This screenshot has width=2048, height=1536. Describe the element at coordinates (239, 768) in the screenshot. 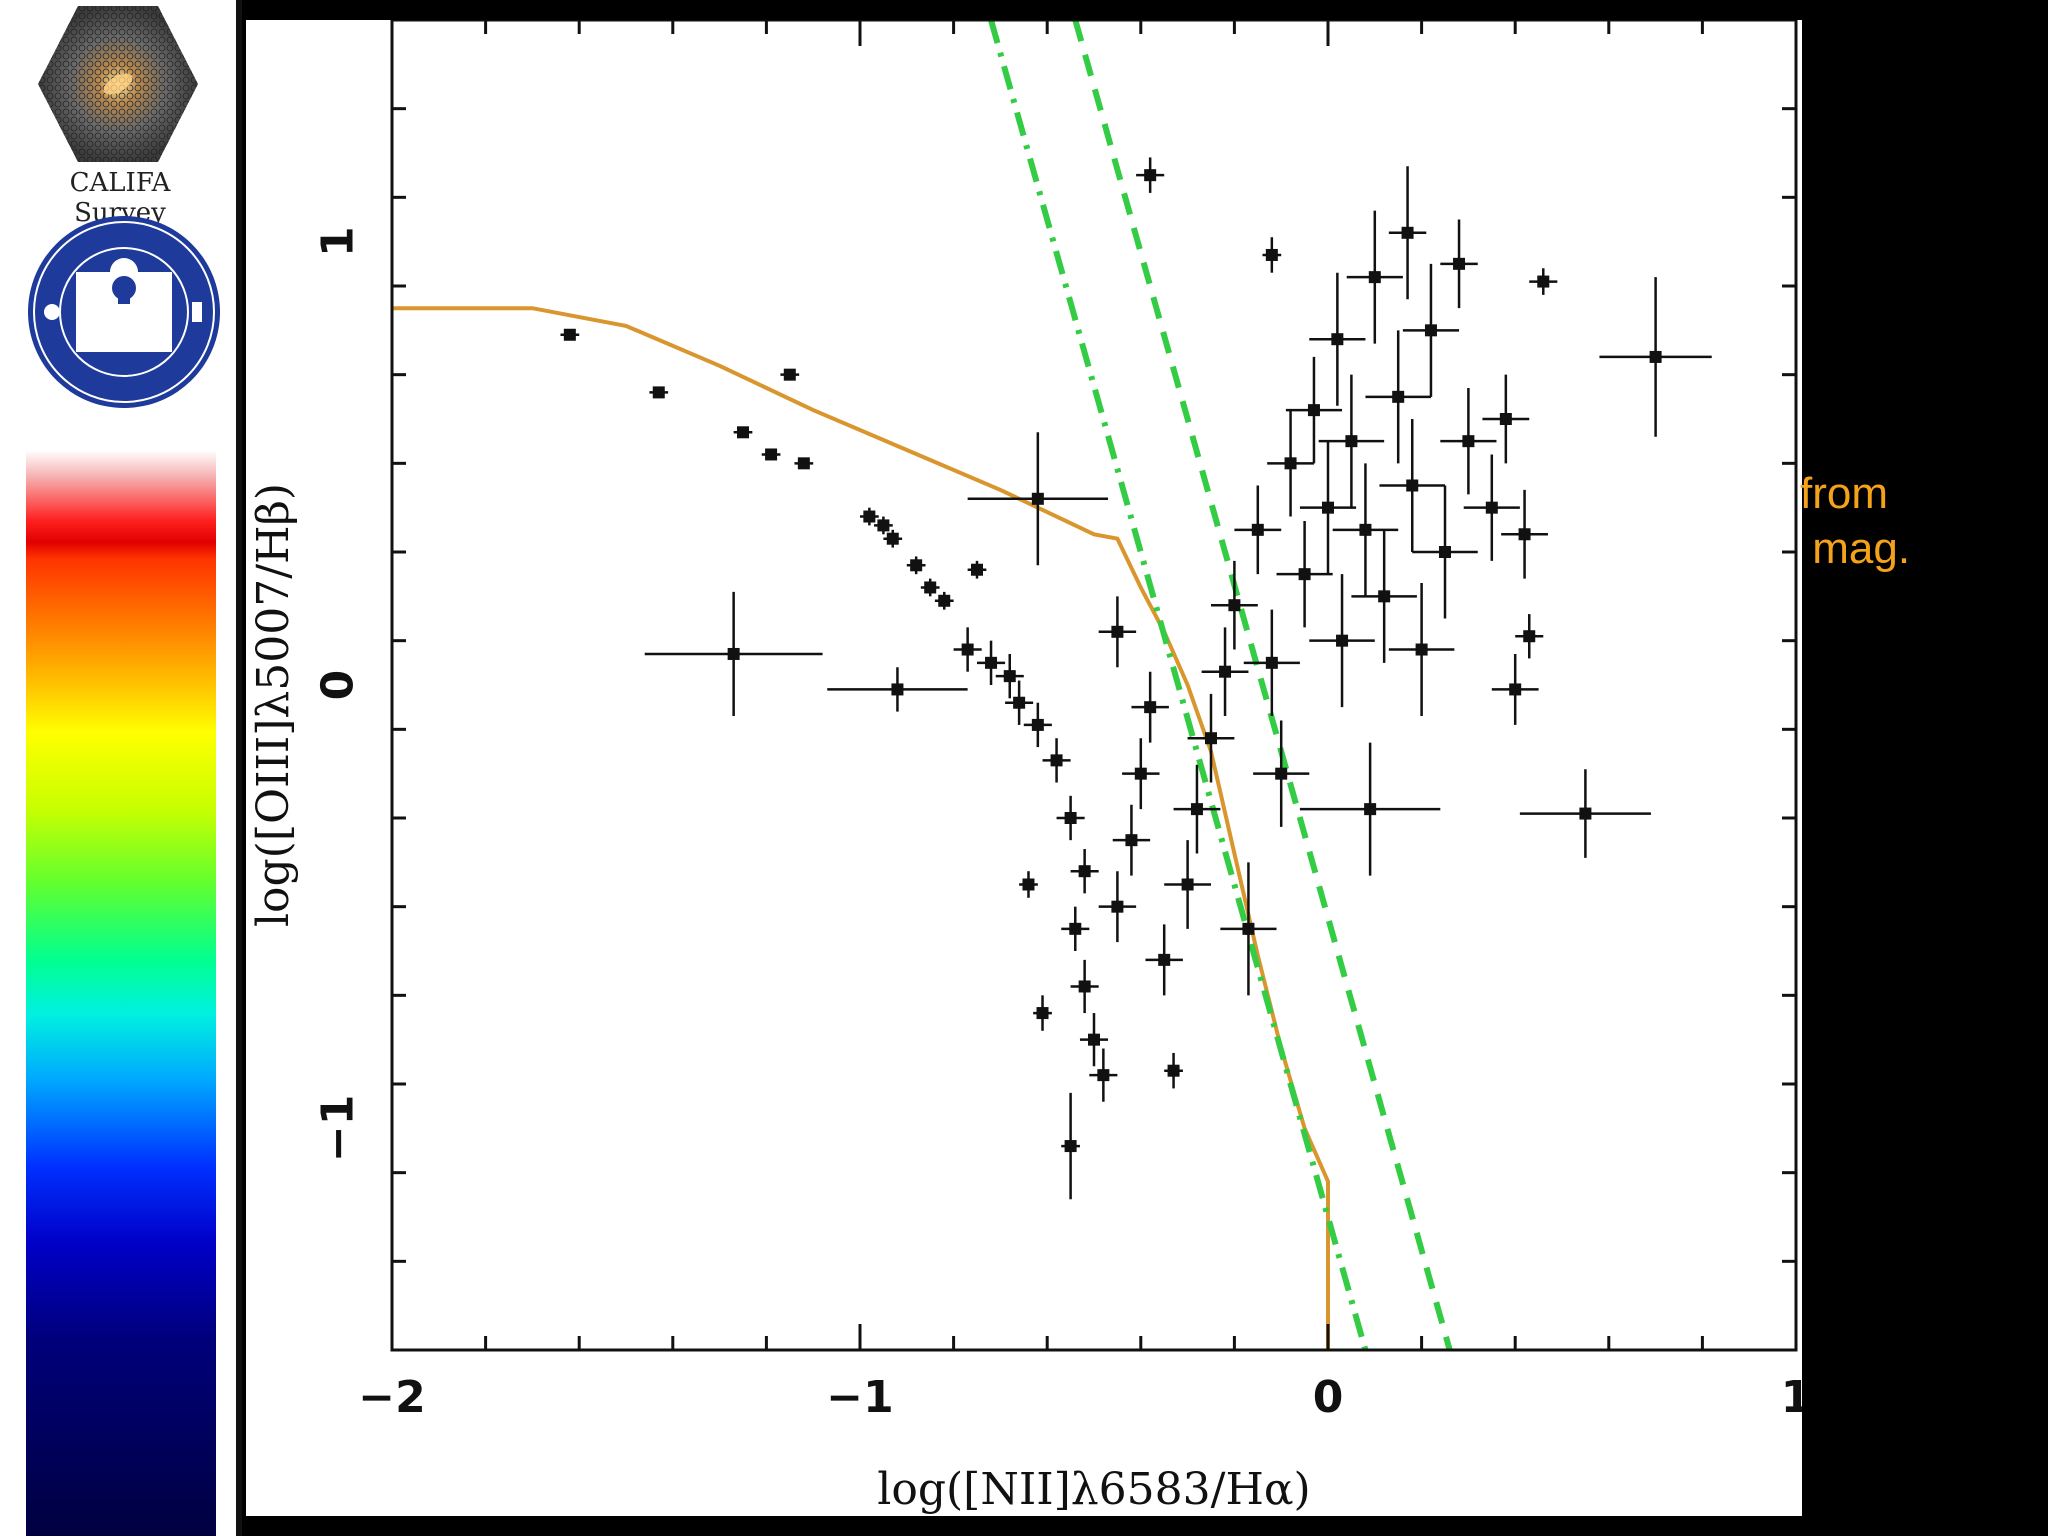

I see `sidebar-divider` at that location.